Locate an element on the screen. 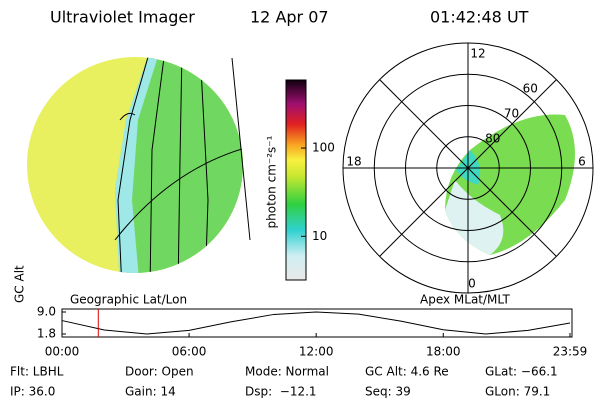 The width and height of the screenshot is (600, 400). polar-image is located at coordinates (510, 184).